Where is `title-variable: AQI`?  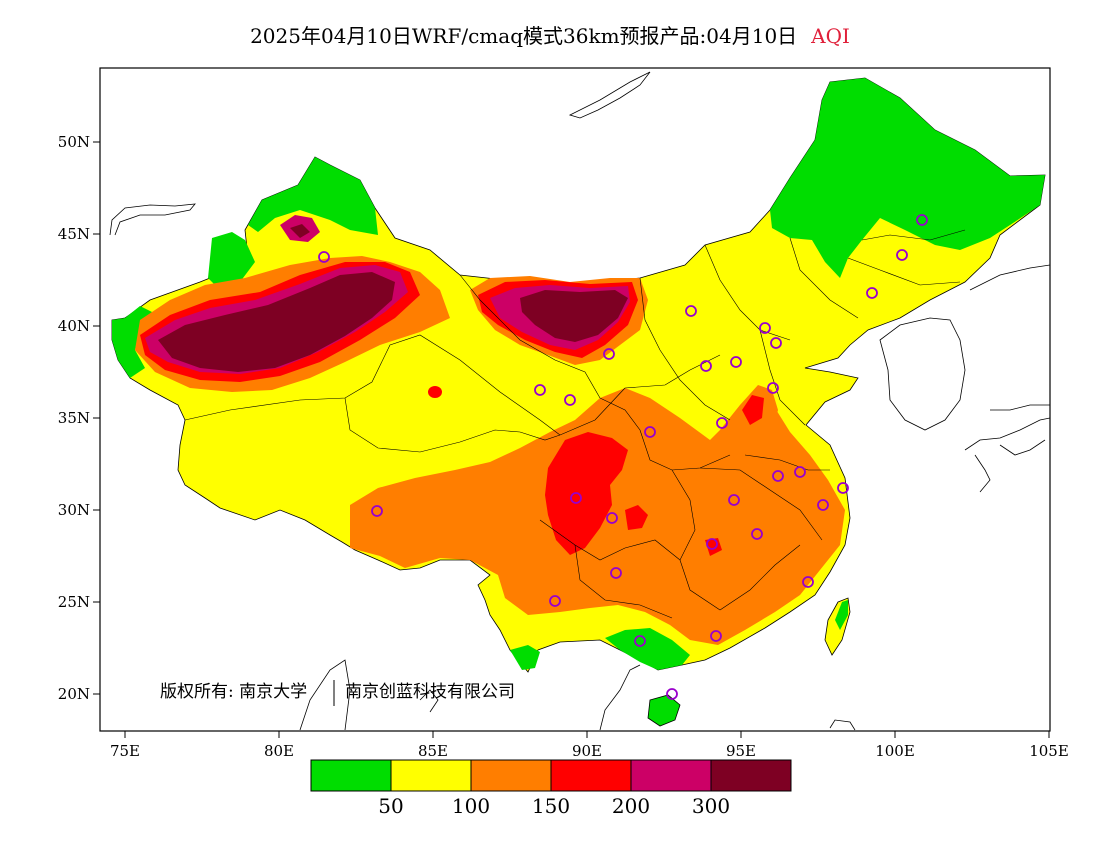
title-variable: AQI is located at coordinates (830, 36).